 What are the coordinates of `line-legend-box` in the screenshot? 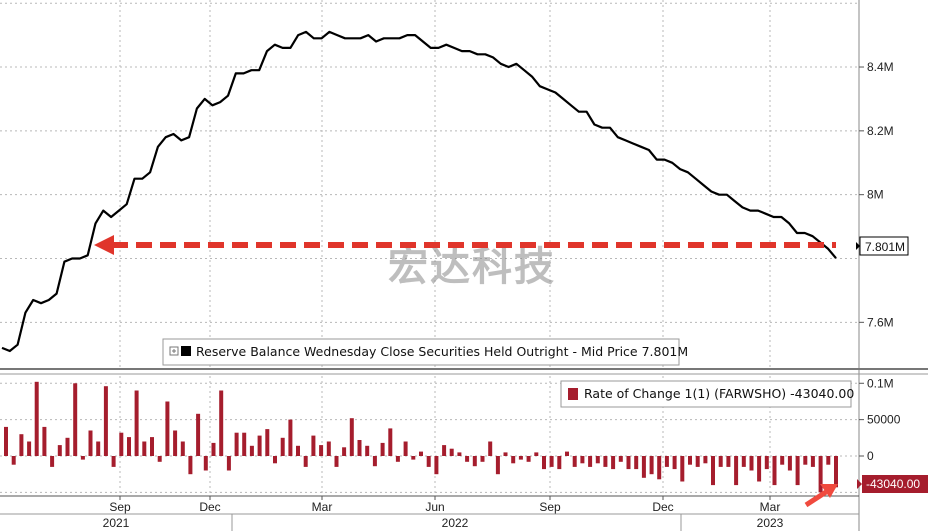 It's located at (421, 352).